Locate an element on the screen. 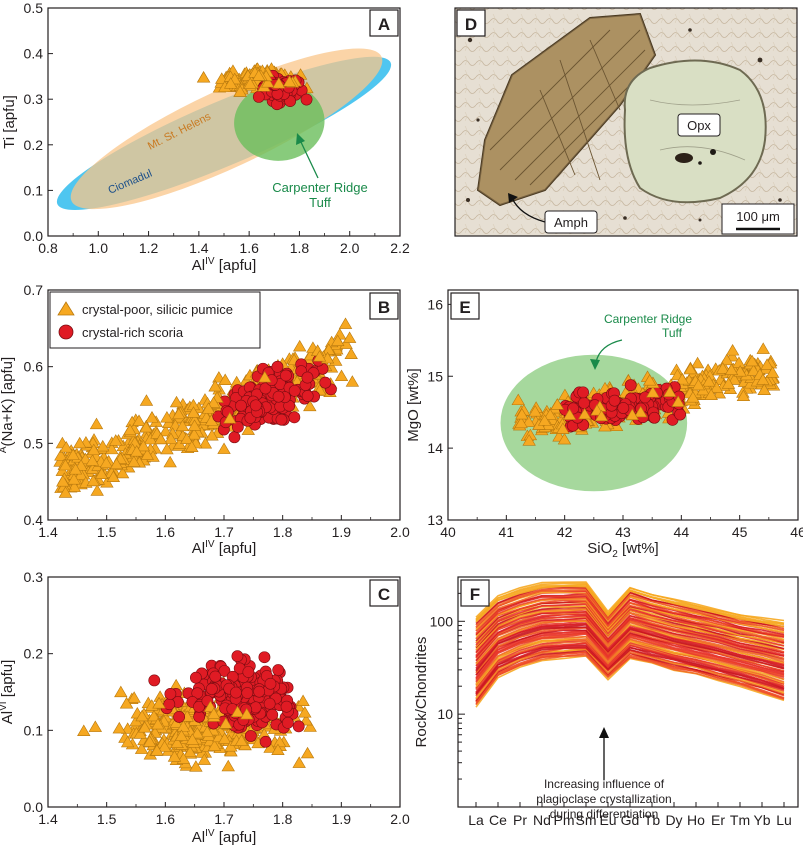  amphibole-cleavage is located at coordinates (567, 107).